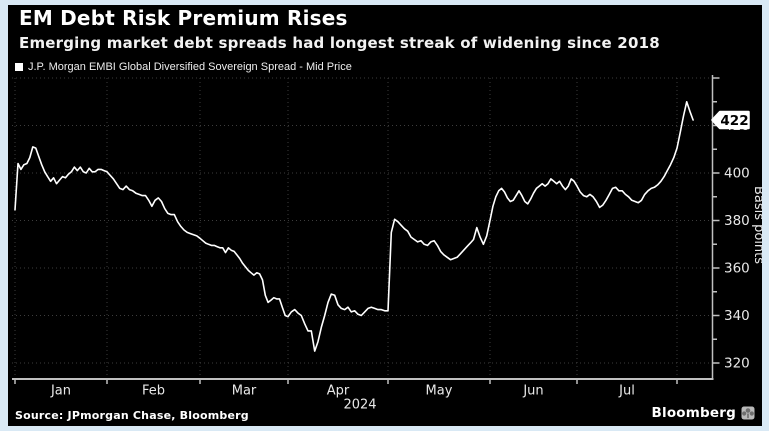 Image resolution: width=769 pixels, height=431 pixels. I want to click on x-tick-label: Feb, so click(153, 391).